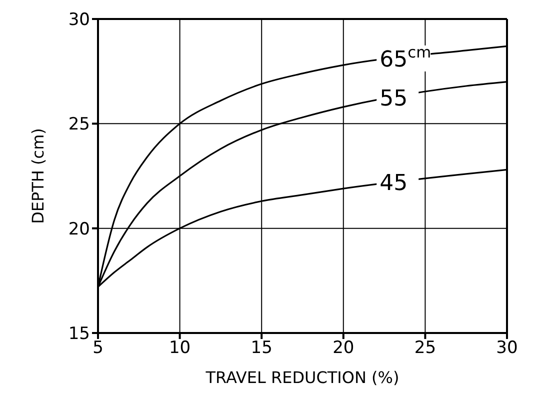 The width and height of the screenshot is (555, 409). Describe the element at coordinates (38, 176) in the screenshot. I see `y-axis-title: DEPTH (cm)` at that location.